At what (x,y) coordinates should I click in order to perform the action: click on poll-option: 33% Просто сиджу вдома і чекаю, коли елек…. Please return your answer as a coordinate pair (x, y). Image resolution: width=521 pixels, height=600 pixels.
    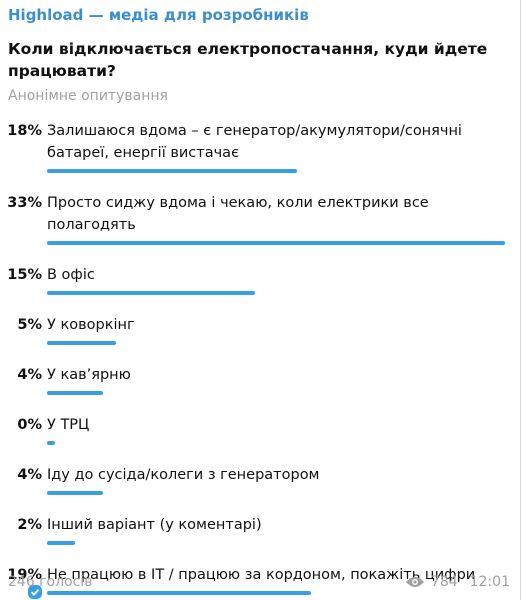
    Looking at the image, I should click on (260, 218).